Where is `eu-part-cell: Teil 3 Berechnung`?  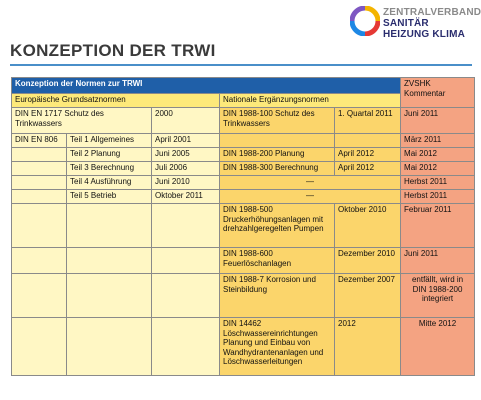
eu-part-cell: Teil 3 Berechnung is located at coordinates (109, 168).